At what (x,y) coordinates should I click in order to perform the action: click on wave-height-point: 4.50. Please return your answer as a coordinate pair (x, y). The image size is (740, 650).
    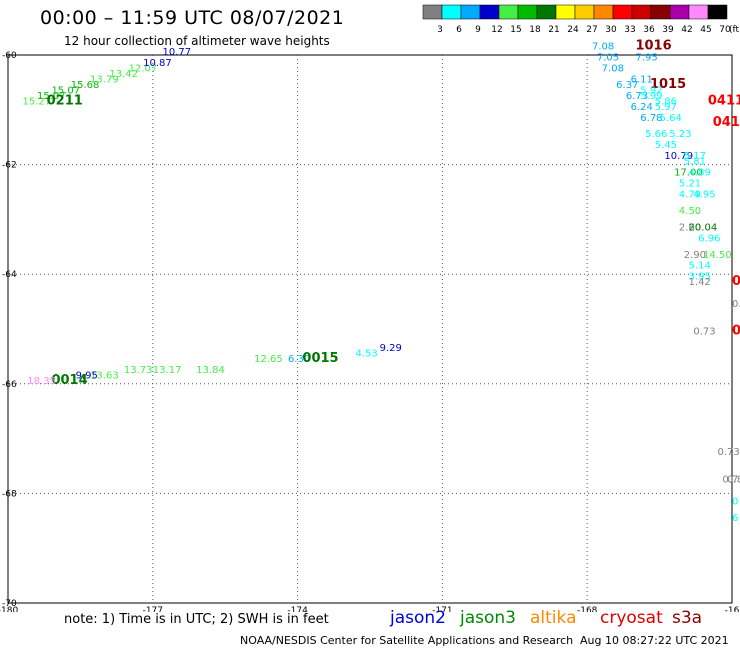
    Looking at the image, I should click on (690, 211).